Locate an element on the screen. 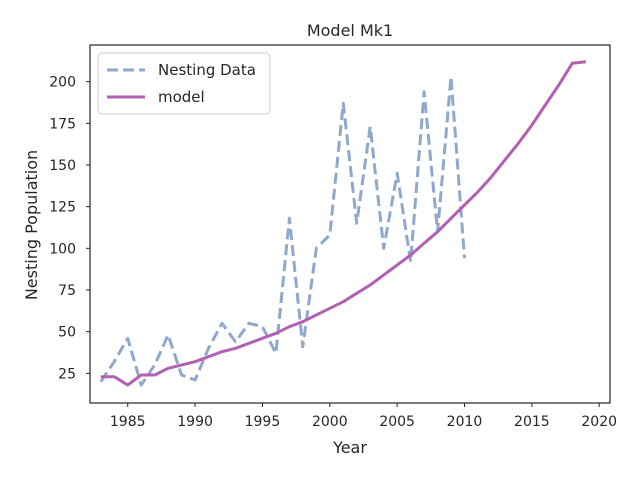  legend-label: Nesting Data is located at coordinates (207, 70).